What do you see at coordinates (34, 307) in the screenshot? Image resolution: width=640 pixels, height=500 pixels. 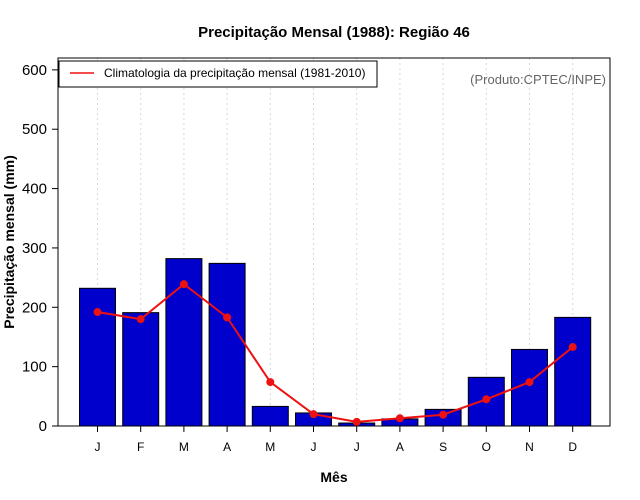 I see `y-tick-label: 200` at bounding box center [34, 307].